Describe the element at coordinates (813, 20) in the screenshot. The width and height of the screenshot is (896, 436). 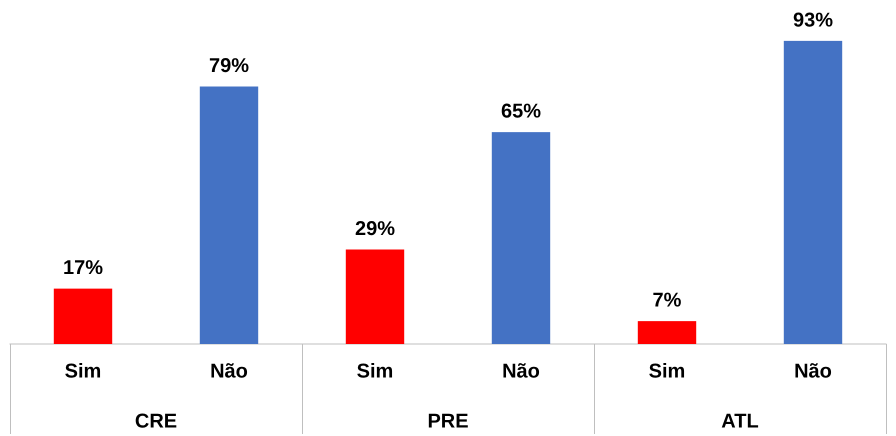
I see `data-label: 93%` at that location.